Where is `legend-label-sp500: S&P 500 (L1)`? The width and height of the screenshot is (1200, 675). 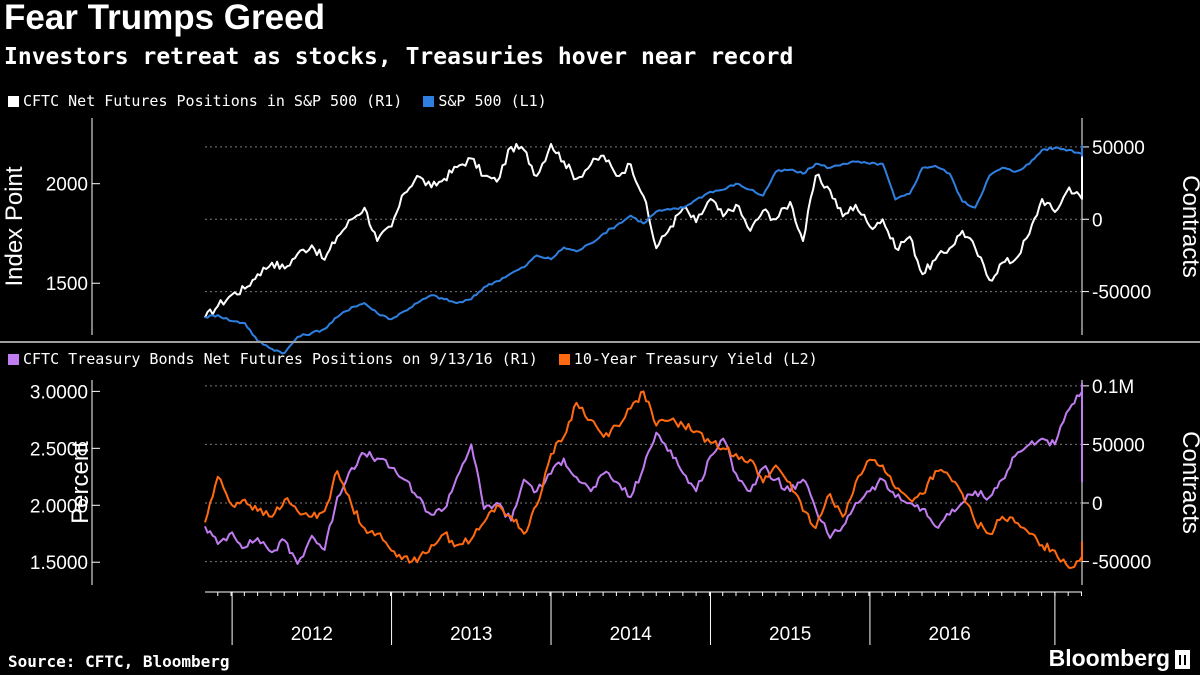
legend-label-sp500: S&P 500 (L1) is located at coordinates (492, 101).